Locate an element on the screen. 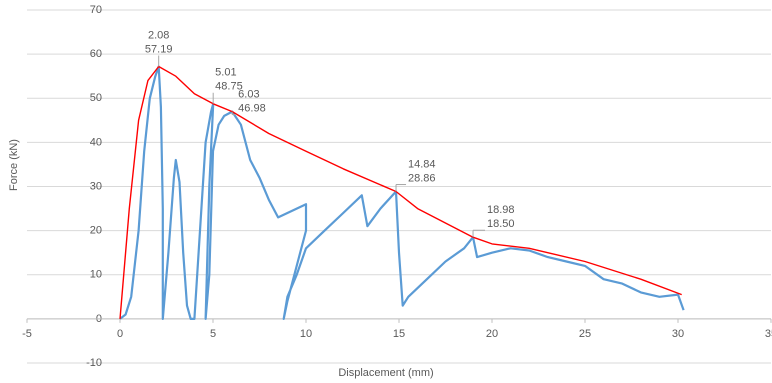 Image resolution: width=772 pixels, height=383 pixels. annotation-label: 14.84 is located at coordinates (422, 164).